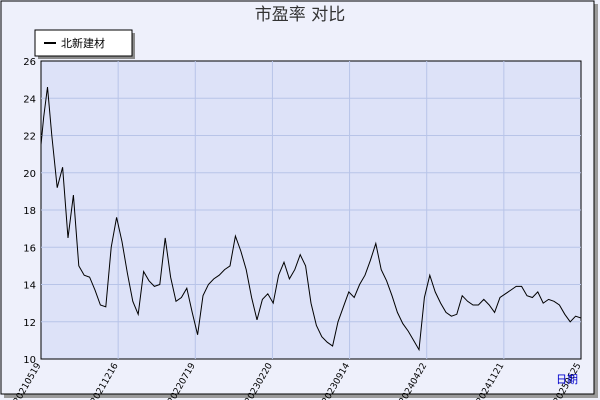  Describe the element at coordinates (29, 174) in the screenshot. I see `y-tick-label: 20` at that location.